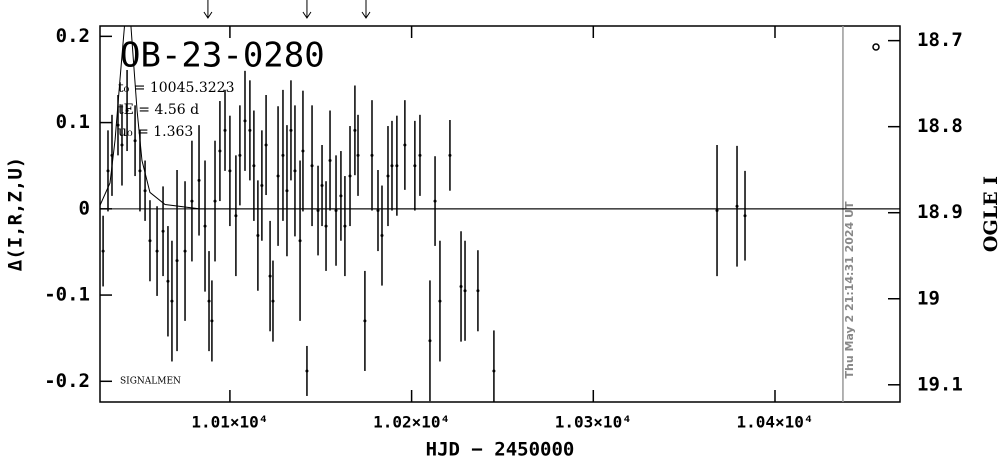 The width and height of the screenshot is (1004, 459). I want to click on note: SIGNALMEN, so click(150, 382).